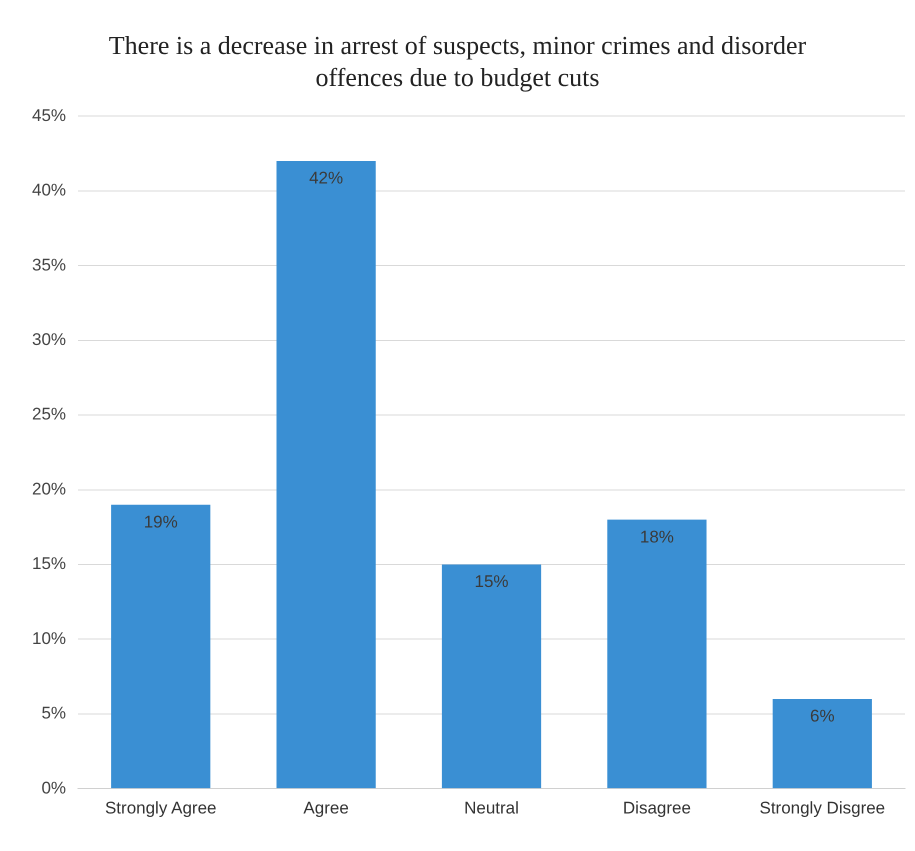  I want to click on x-tick-label: Agree, so click(326, 808).